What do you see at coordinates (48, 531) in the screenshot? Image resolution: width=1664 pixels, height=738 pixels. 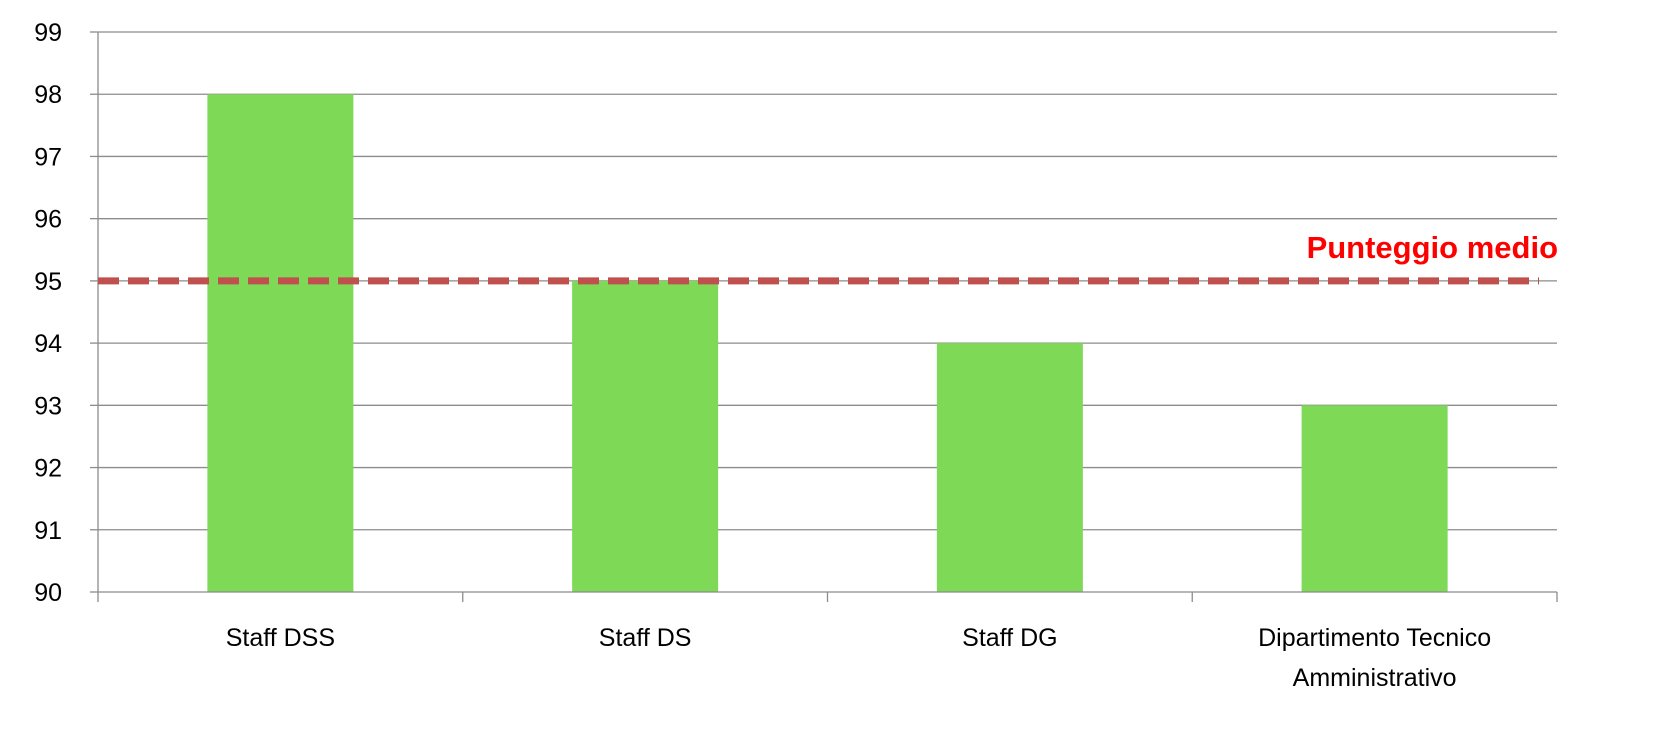 I see `y-tick-label: 91` at bounding box center [48, 531].